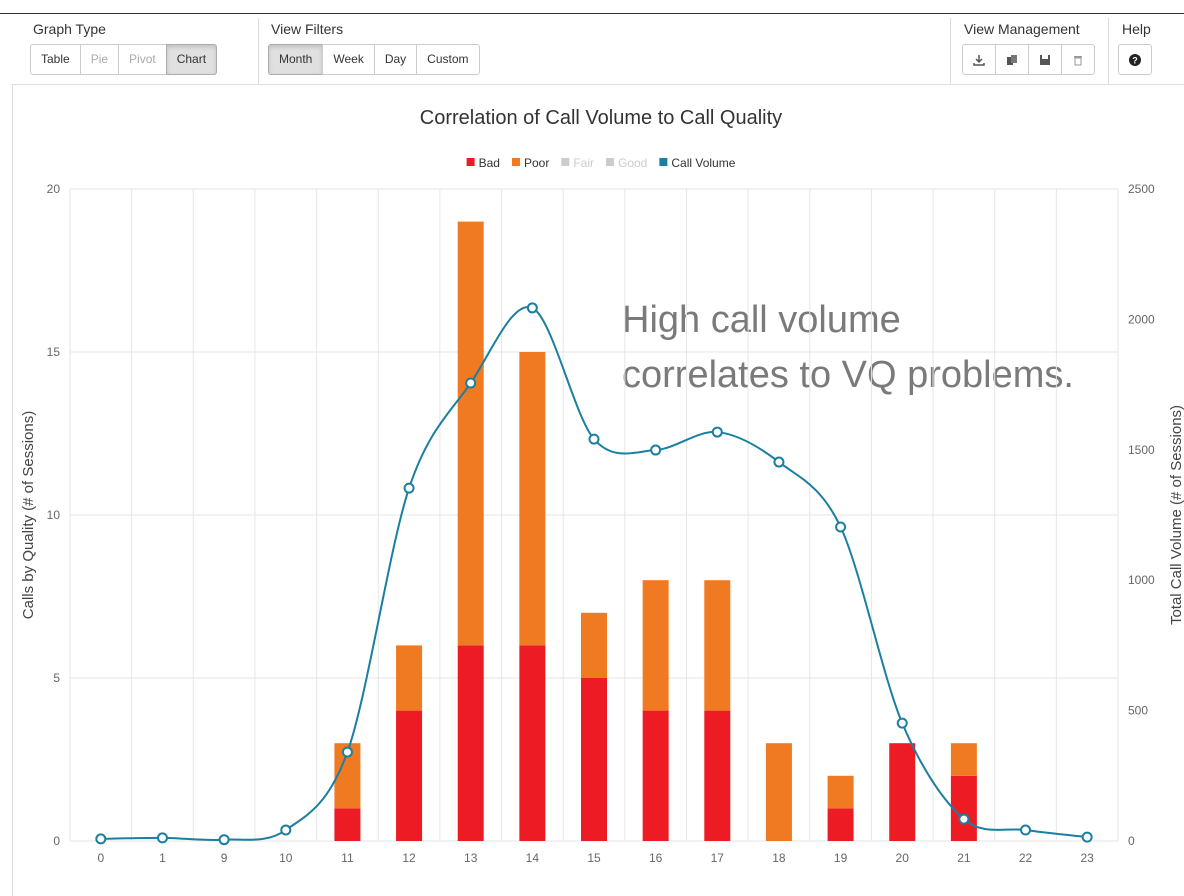  Describe the element at coordinates (56, 678) in the screenshot. I see `y-tick-label: 5` at that location.